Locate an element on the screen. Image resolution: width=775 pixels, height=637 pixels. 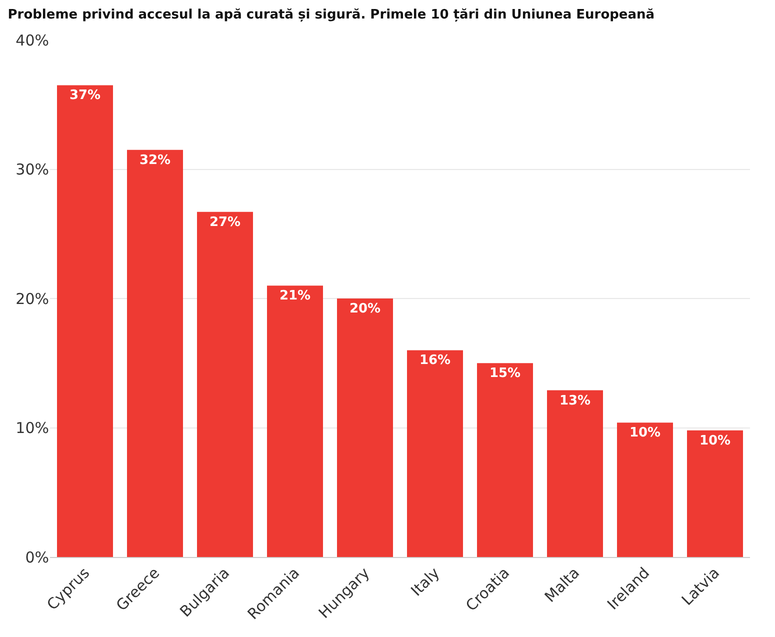
y-tick-label: 10% is located at coordinates (32, 428).